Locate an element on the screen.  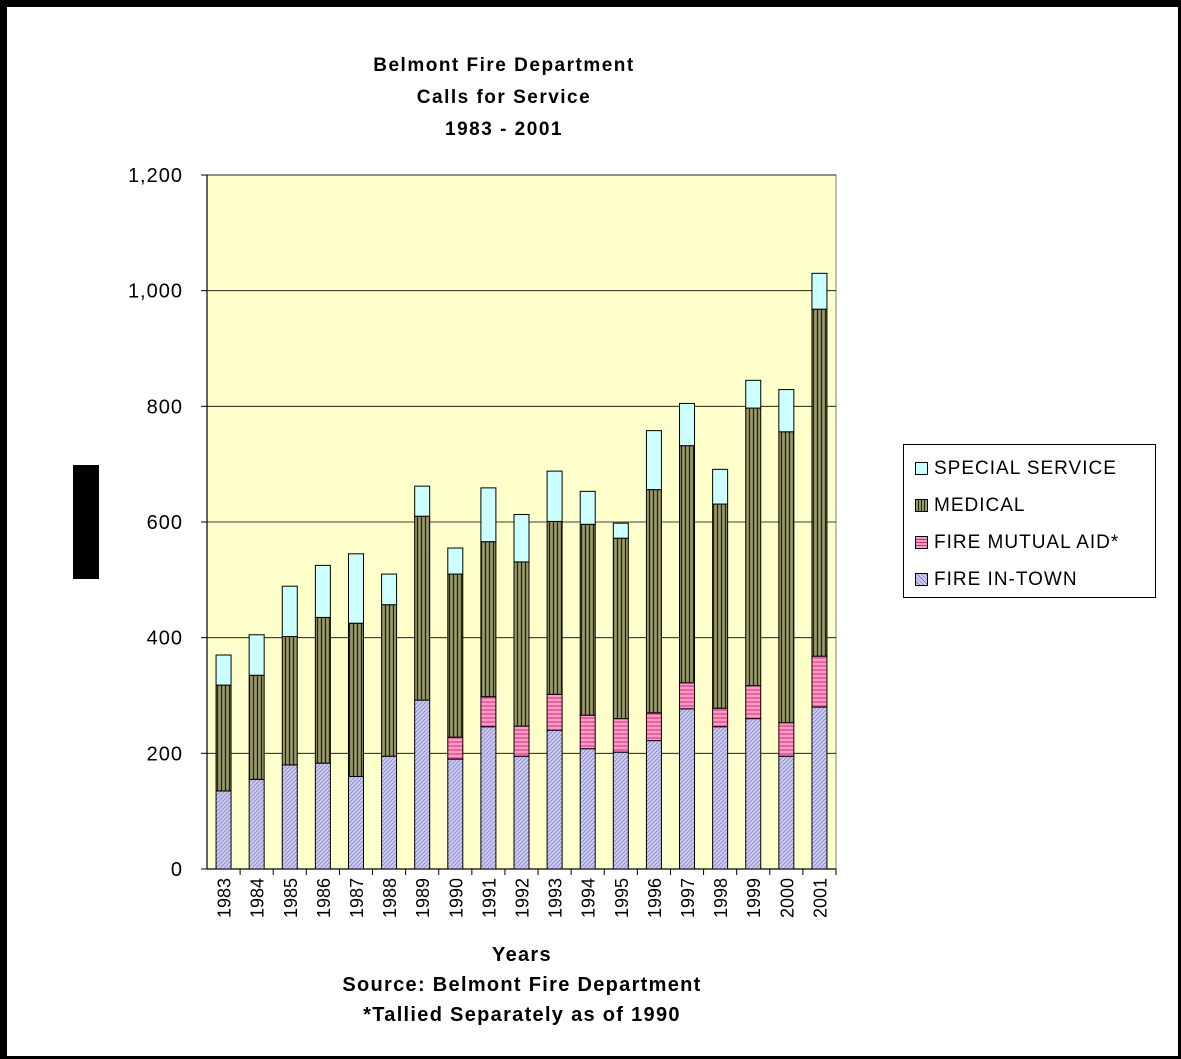
x-tick-label-1984: 1984 is located at coordinates (258, 898).